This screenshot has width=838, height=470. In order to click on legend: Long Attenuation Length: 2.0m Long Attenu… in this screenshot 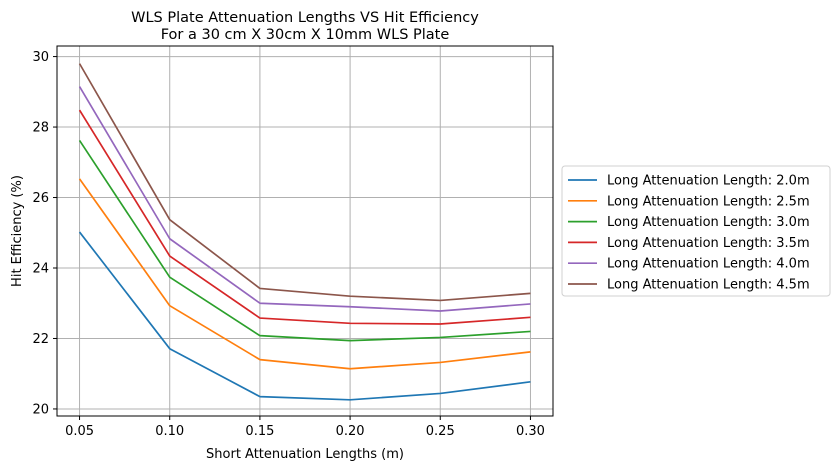, I will do `click(696, 231)`.